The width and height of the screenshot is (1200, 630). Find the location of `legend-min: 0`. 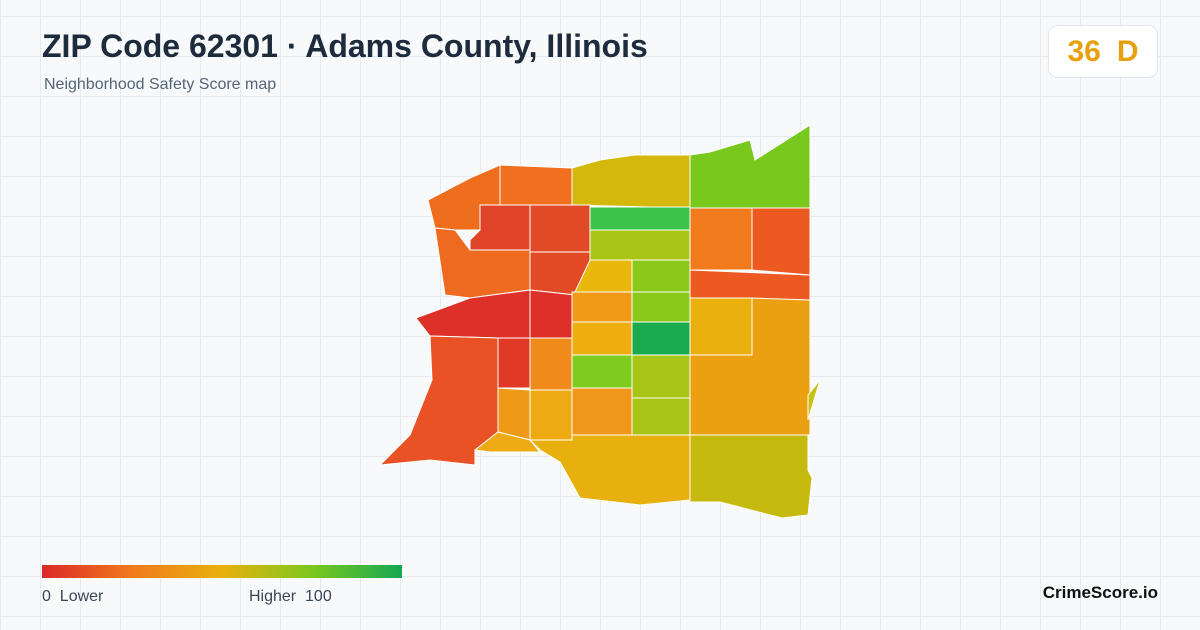

legend-min: 0 is located at coordinates (46, 596).